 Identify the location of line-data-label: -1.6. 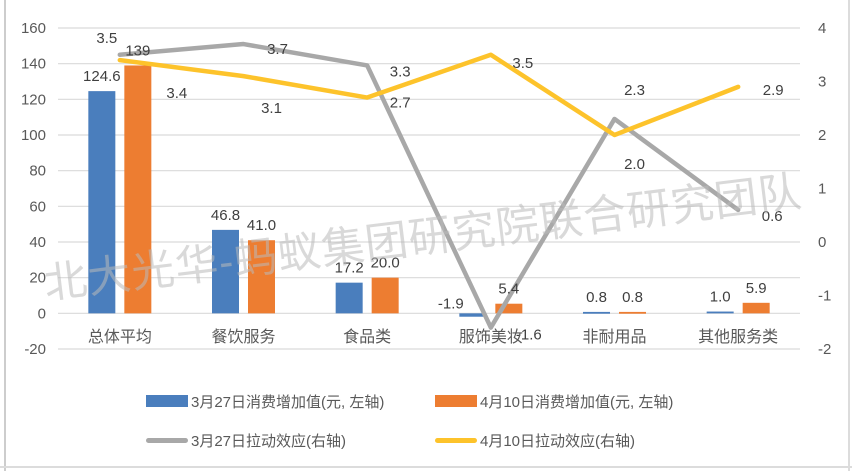
(529, 335).